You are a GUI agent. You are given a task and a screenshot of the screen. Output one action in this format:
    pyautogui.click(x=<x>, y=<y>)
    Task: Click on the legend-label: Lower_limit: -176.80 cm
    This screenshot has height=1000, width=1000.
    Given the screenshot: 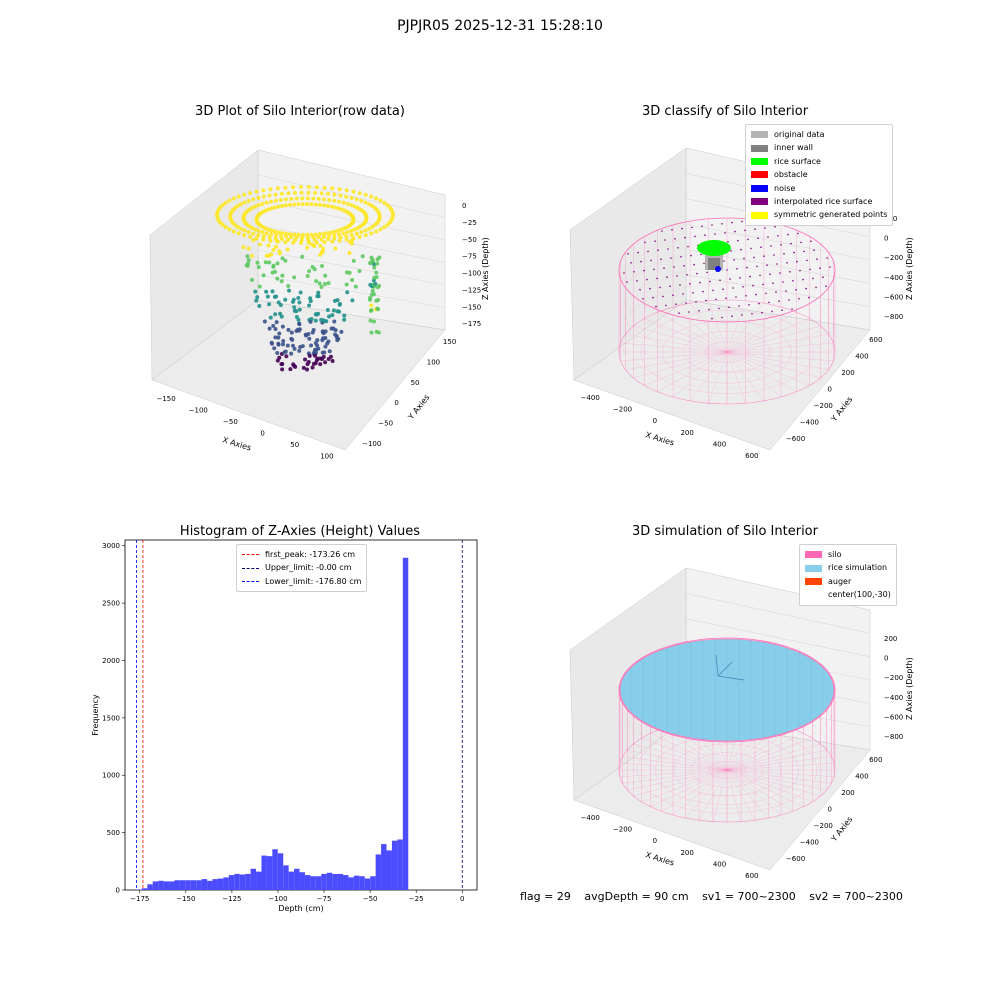 What is the action you would take?
    pyautogui.click(x=313, y=581)
    